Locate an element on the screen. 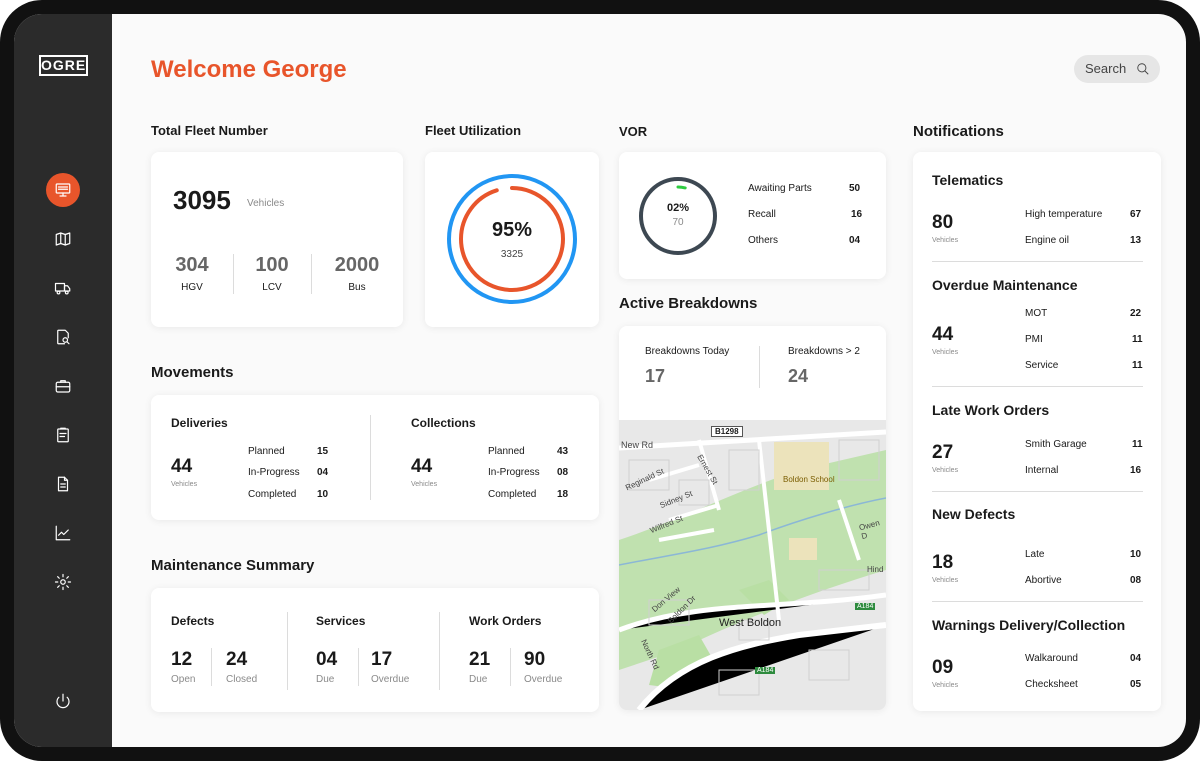 The image size is (1200, 761). utilization-gauge is located at coordinates (512, 239).